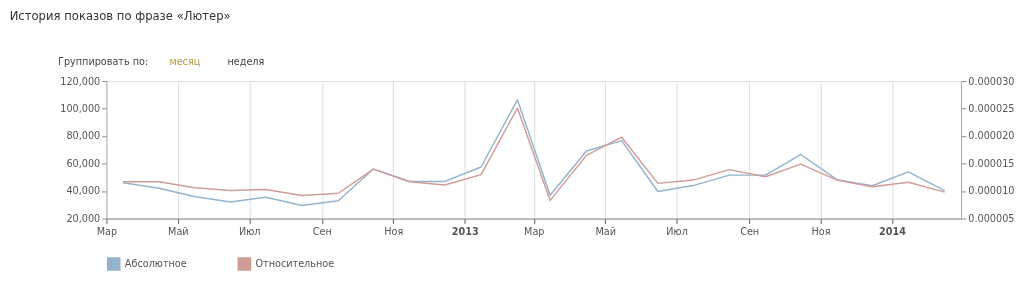 Image resolution: width=1024 pixels, height=295 pixels. What do you see at coordinates (83, 191) in the screenshot?
I see `y-tick-label: 40,000` at bounding box center [83, 191].